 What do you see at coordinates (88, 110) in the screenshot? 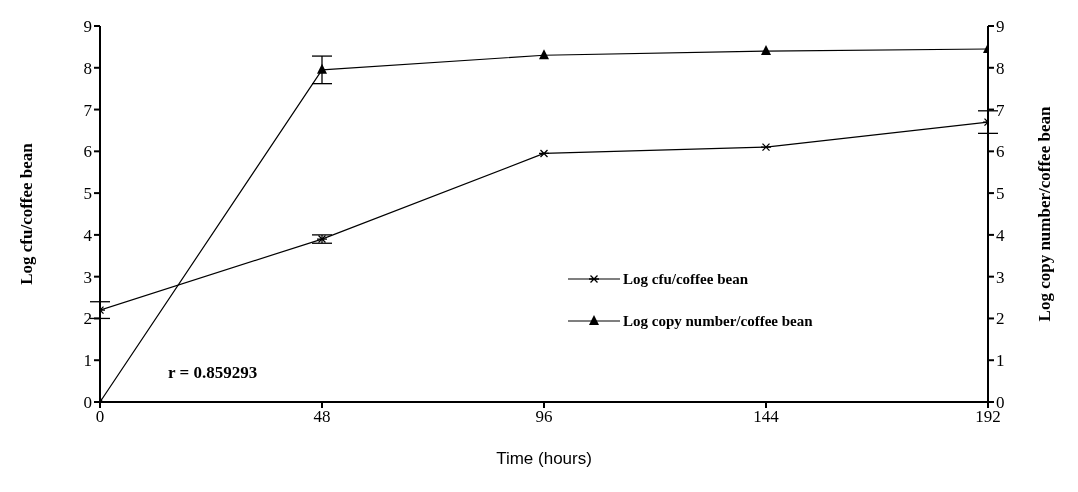
I see `y-tick-label: 7` at bounding box center [88, 110].